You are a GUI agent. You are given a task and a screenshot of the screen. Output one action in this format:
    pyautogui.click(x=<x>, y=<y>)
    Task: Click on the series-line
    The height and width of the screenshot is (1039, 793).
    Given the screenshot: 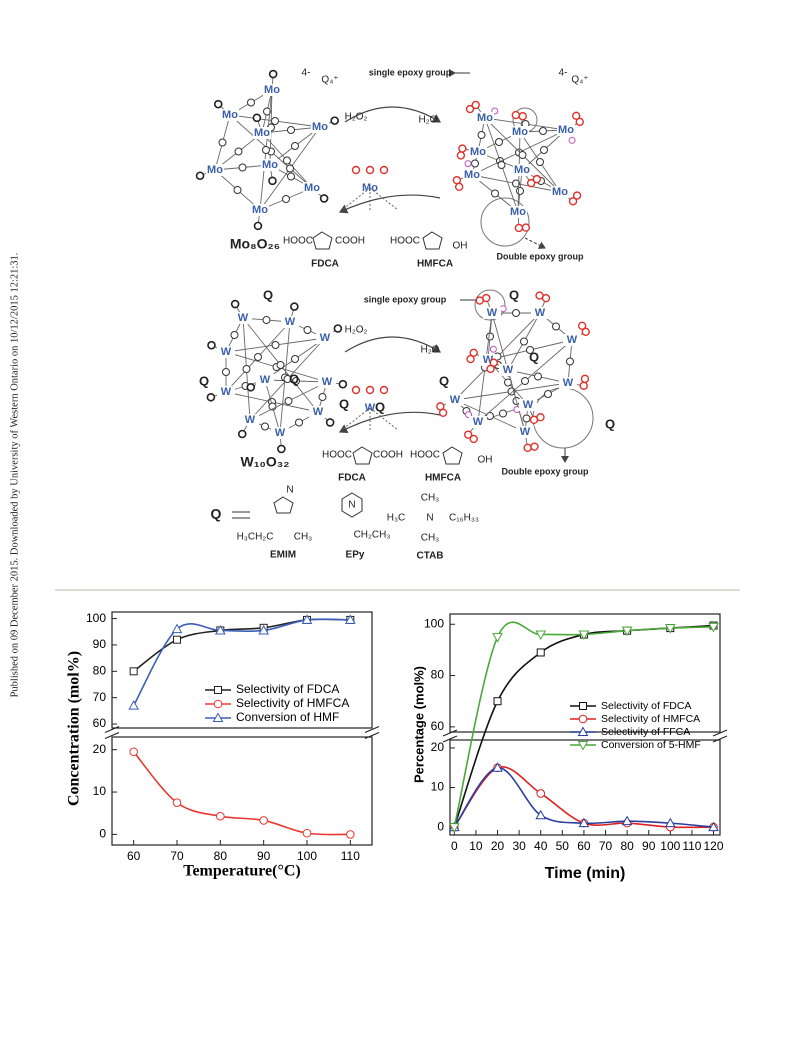 What is the action you would take?
    pyautogui.click(x=242, y=793)
    